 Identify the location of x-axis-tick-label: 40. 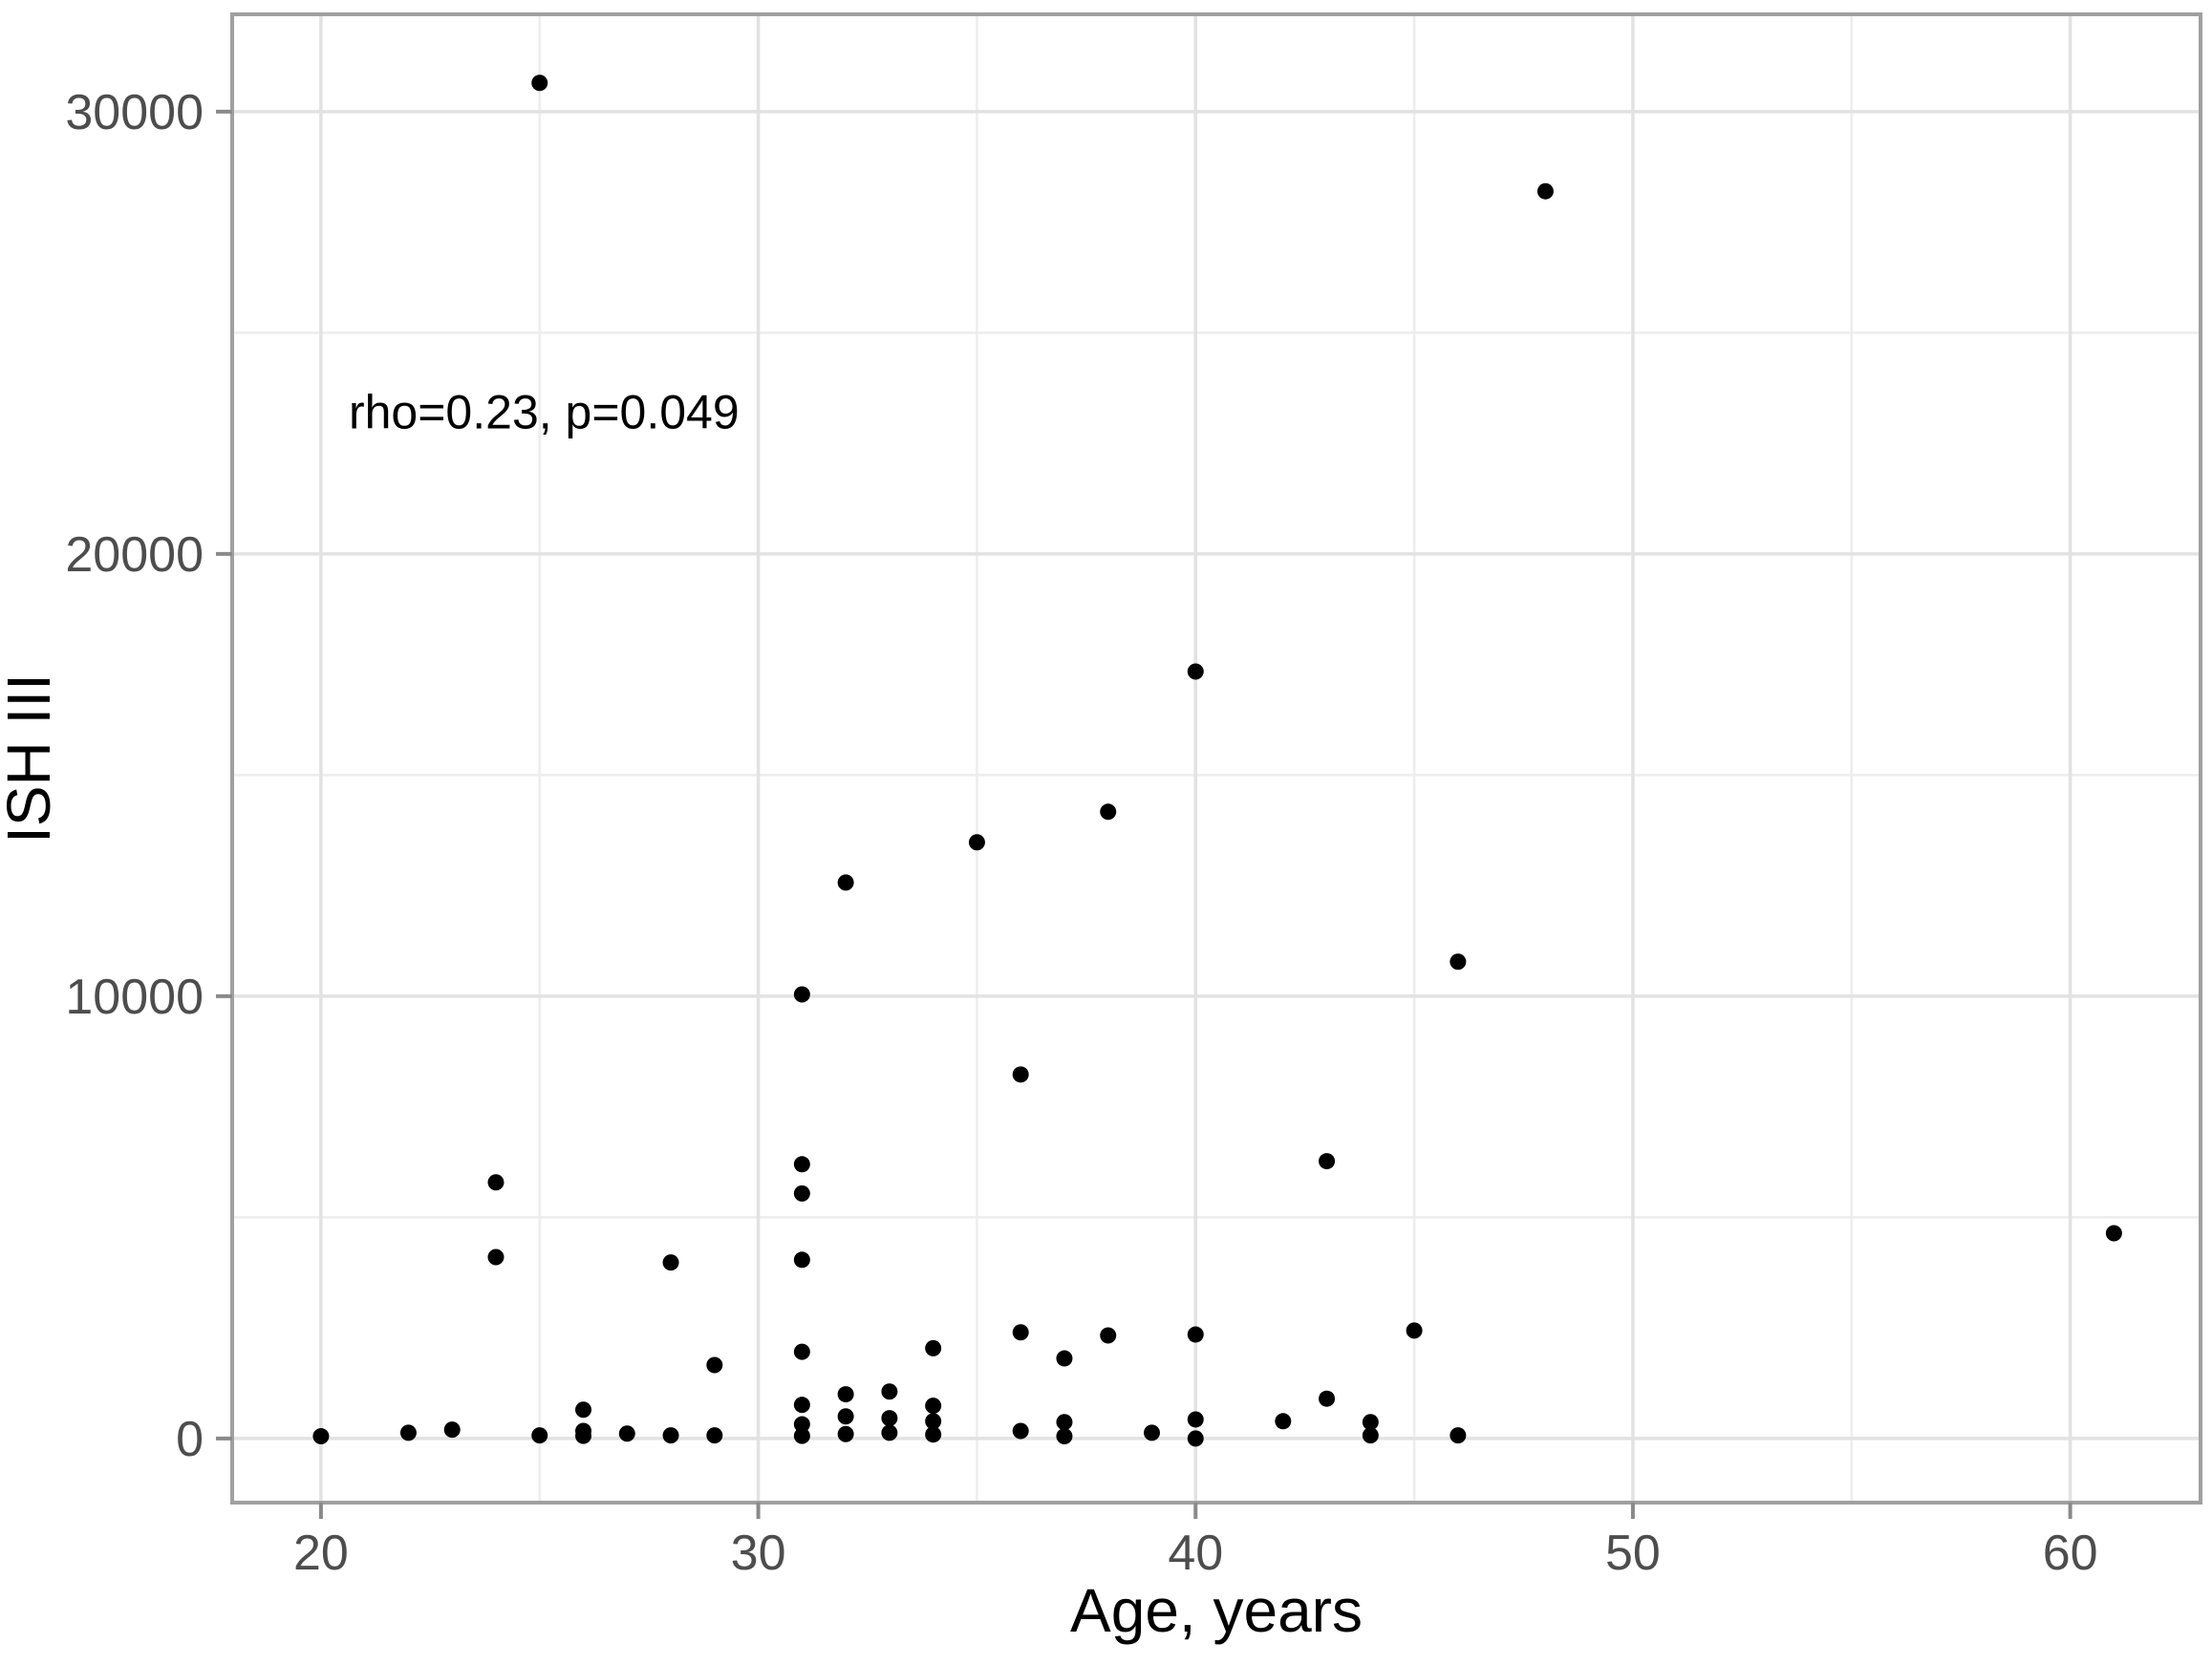
(1195, 1553).